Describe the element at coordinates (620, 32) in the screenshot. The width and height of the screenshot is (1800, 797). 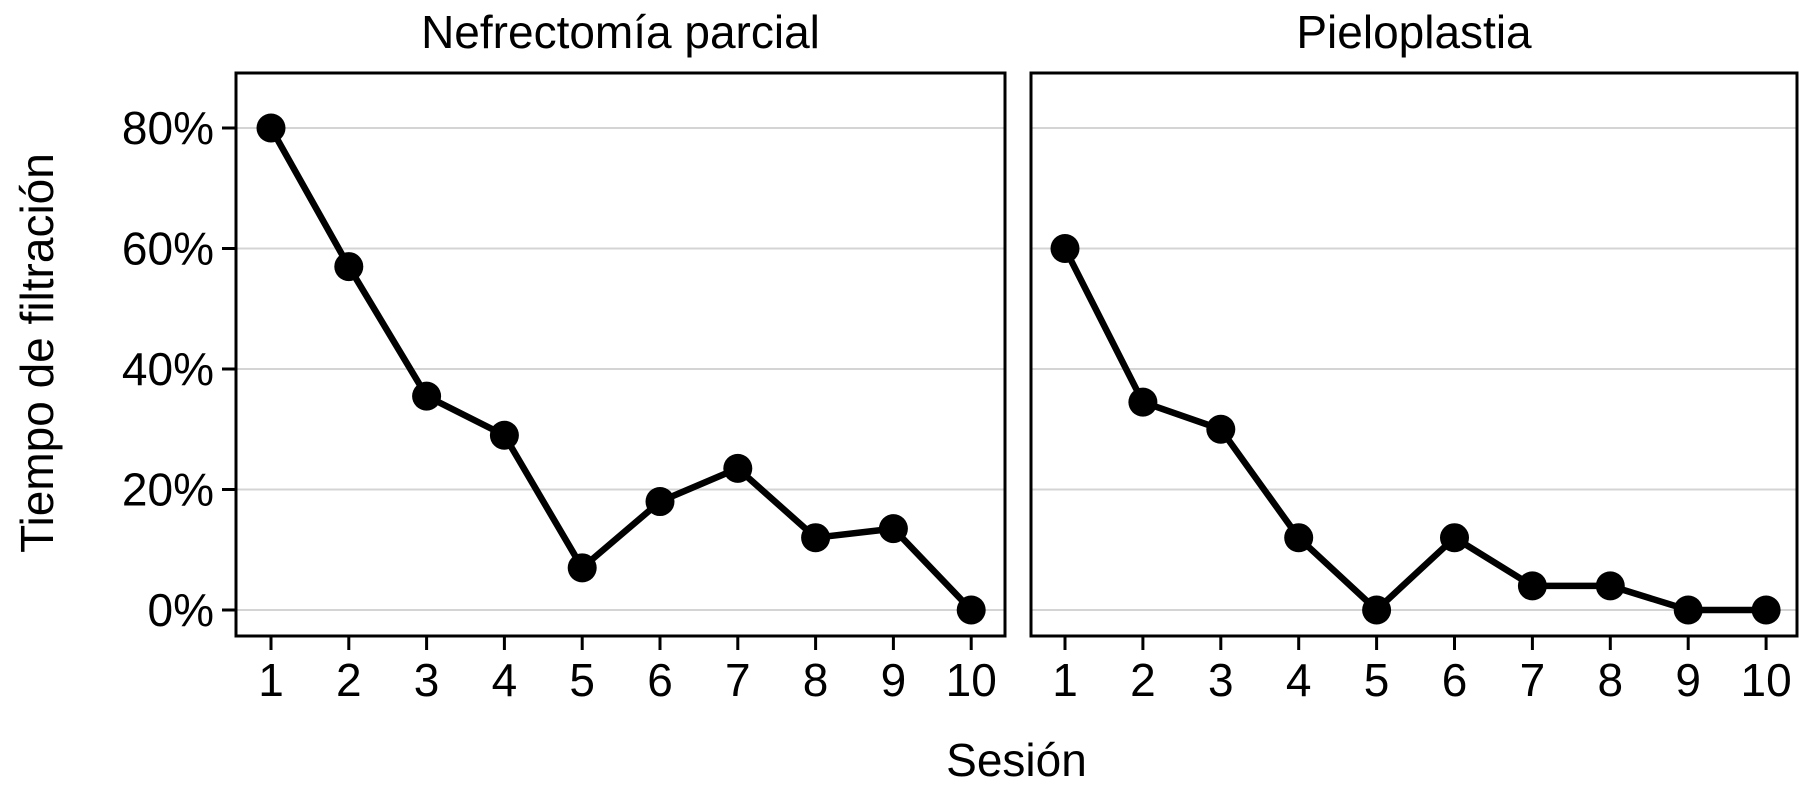
I see `facet-title-nefrectomia-parcial: Nefrectomía parcial` at that location.